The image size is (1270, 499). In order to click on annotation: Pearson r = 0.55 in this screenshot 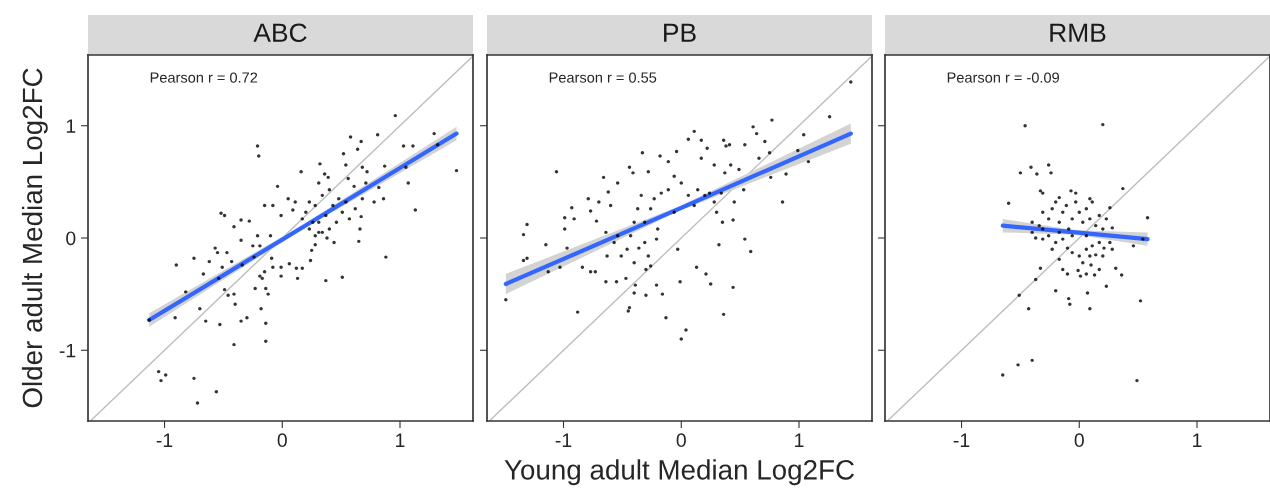, I will do `click(603, 77)`.